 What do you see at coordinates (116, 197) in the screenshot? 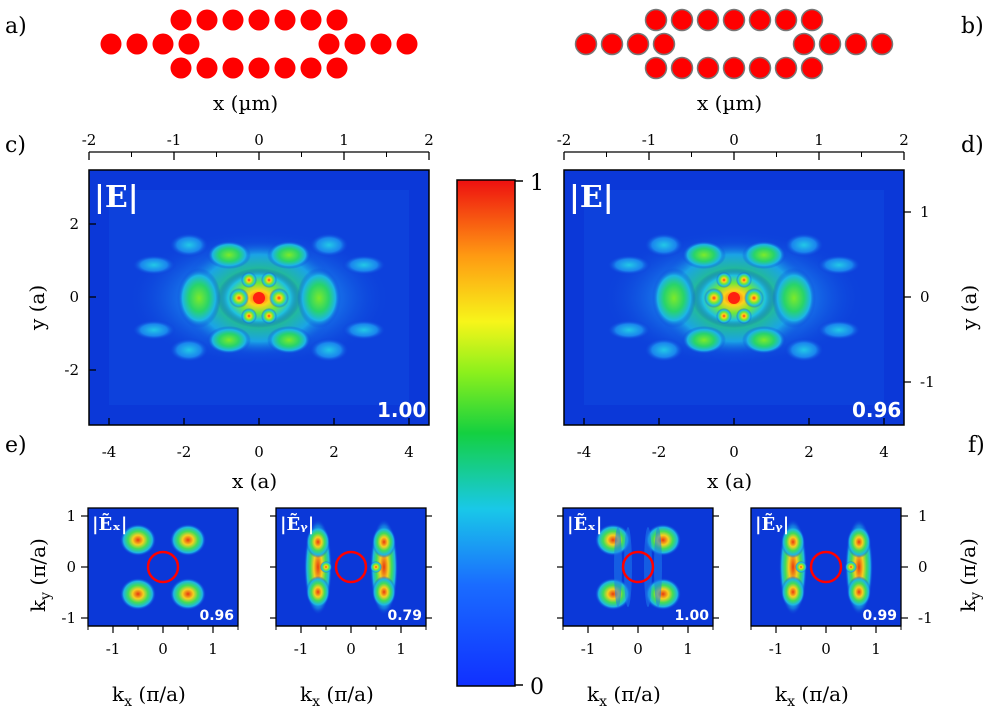
I see `field-title-left: |E|` at bounding box center [116, 197].